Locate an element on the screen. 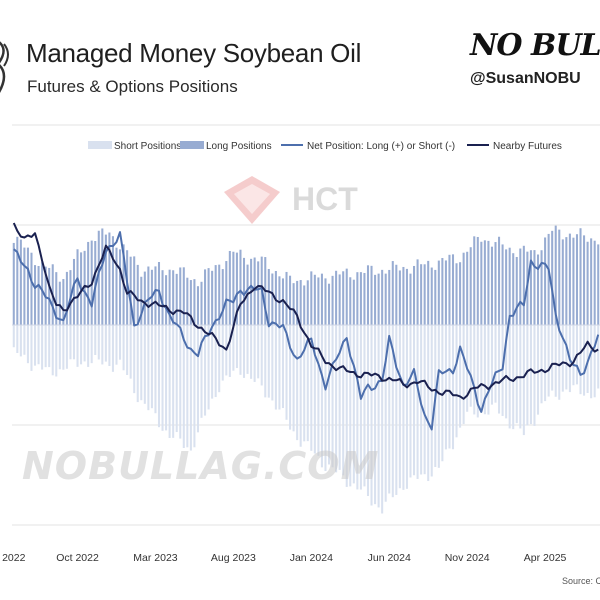 The image size is (600, 600). legend-label: Nearby Futures is located at coordinates (527, 146).